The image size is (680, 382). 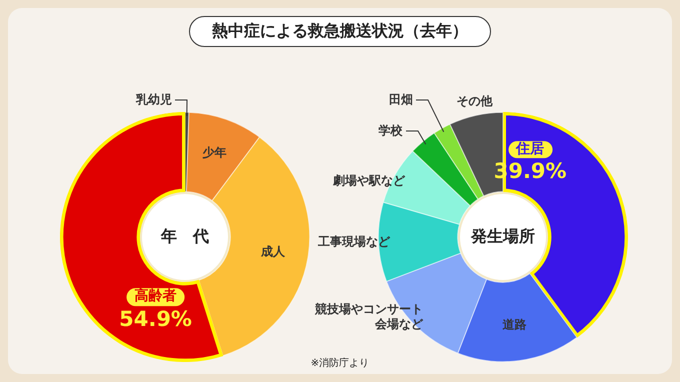 What do you see at coordinates (340, 31) in the screenshot?
I see `text: 熱中症による救急搬送状況（去年）` at bounding box center [340, 31].